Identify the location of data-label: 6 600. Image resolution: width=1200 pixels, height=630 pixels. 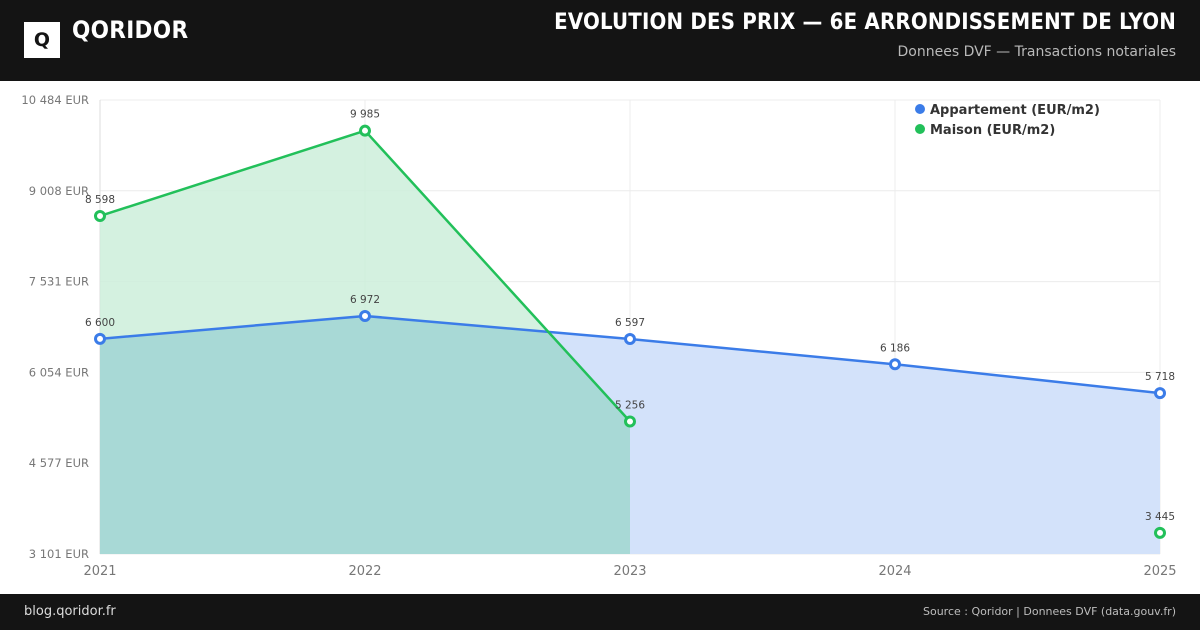
(100, 323).